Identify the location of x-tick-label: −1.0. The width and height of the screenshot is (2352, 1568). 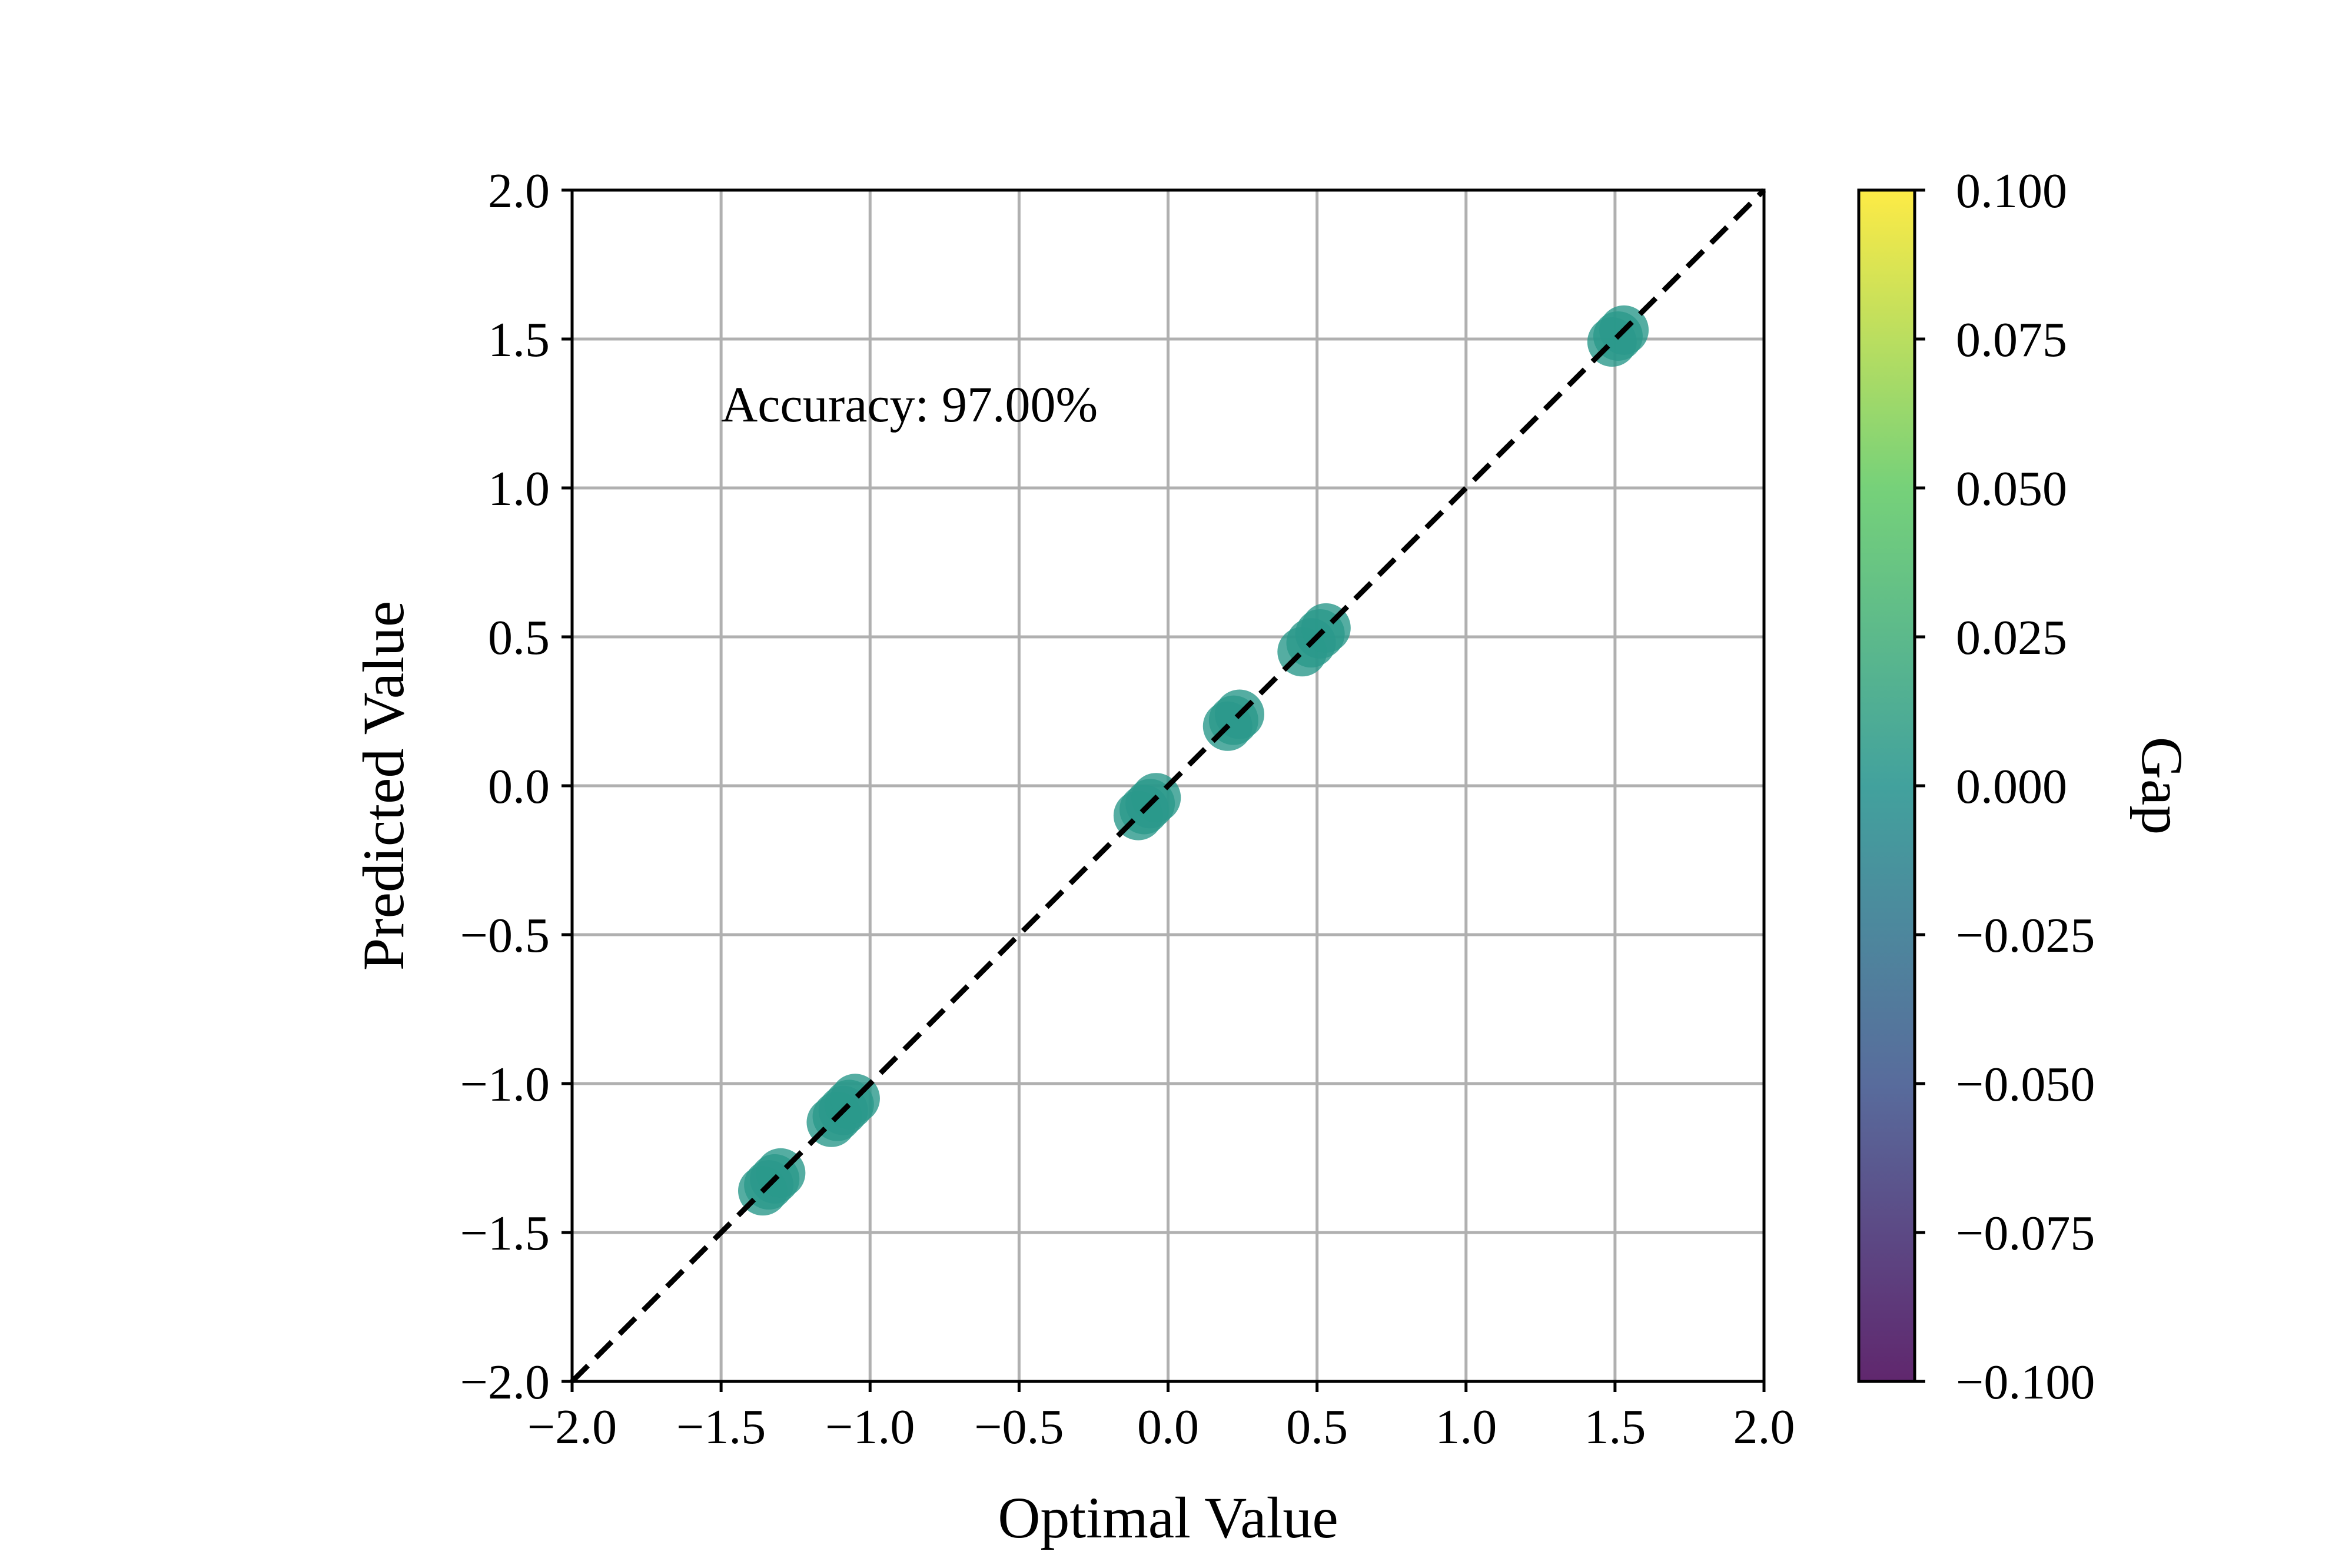
(870, 1427).